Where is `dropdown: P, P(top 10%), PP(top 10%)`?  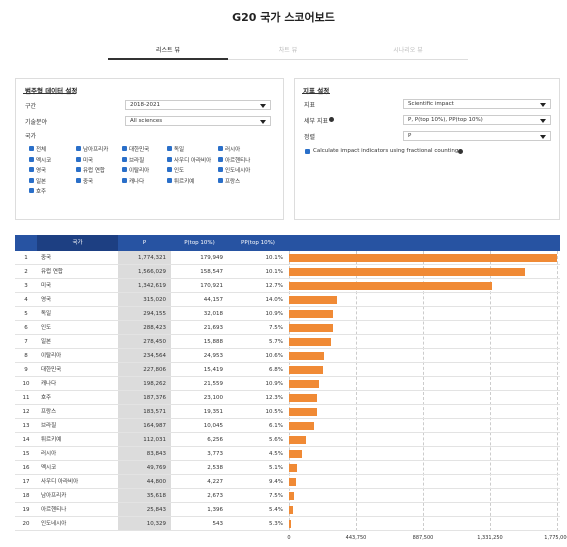
dropdown: P, P(top 10%), PP(top 10%) is located at coordinates (477, 120).